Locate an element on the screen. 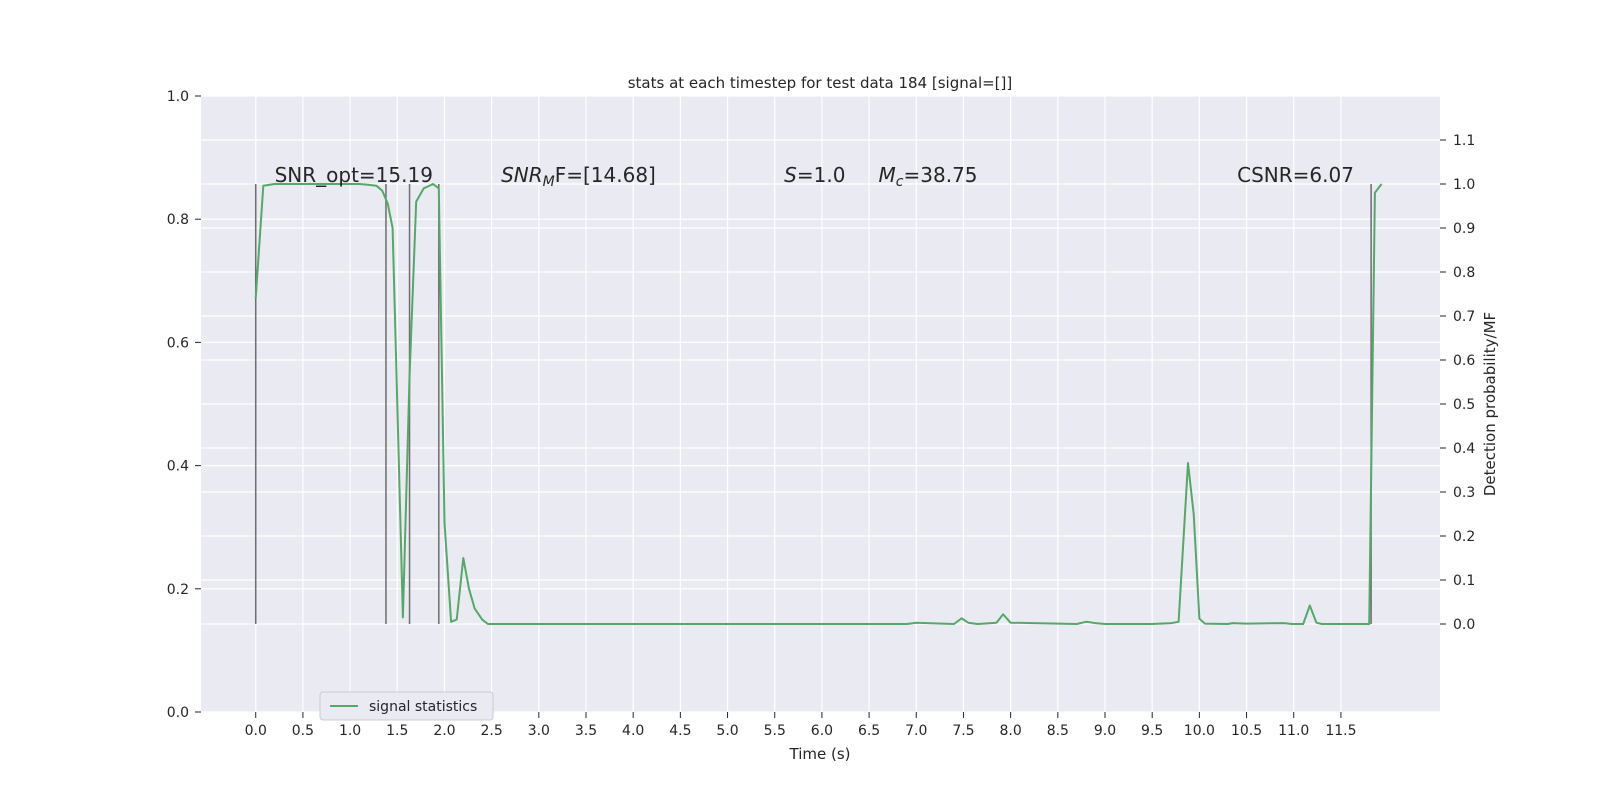 Image resolution: width=1600 pixels, height=800 pixels. y-right-tick-label: 0.5 is located at coordinates (1464, 405).